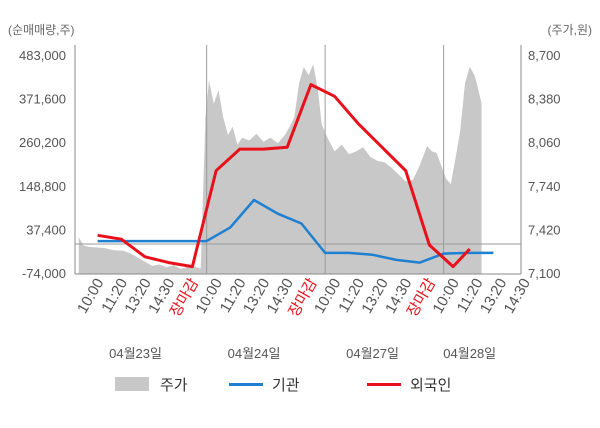 The image size is (600, 428). What do you see at coordinates (570, 30) in the screenshot?
I see `right-axis-unit: (주가,원)` at bounding box center [570, 30].